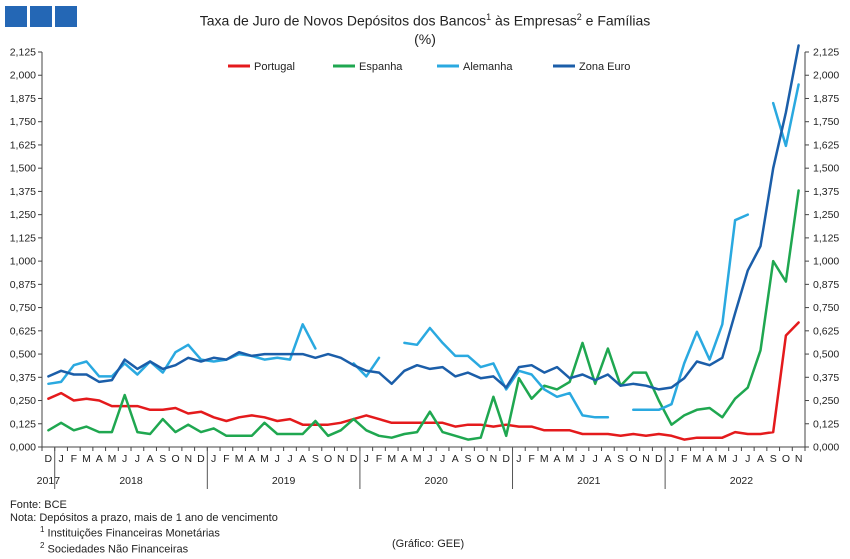 The image size is (850, 559). What do you see at coordinates (23, 122) in the screenshot?
I see `y-tick-label-left: 1,750` at bounding box center [23, 122].